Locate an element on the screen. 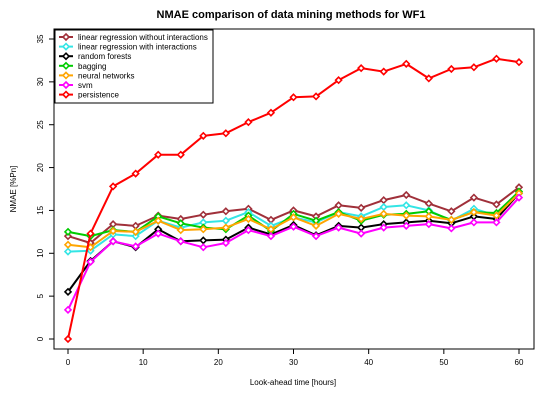 The image size is (537, 396). y-axis-label: NMAE [%Pn] is located at coordinates (13, 189).